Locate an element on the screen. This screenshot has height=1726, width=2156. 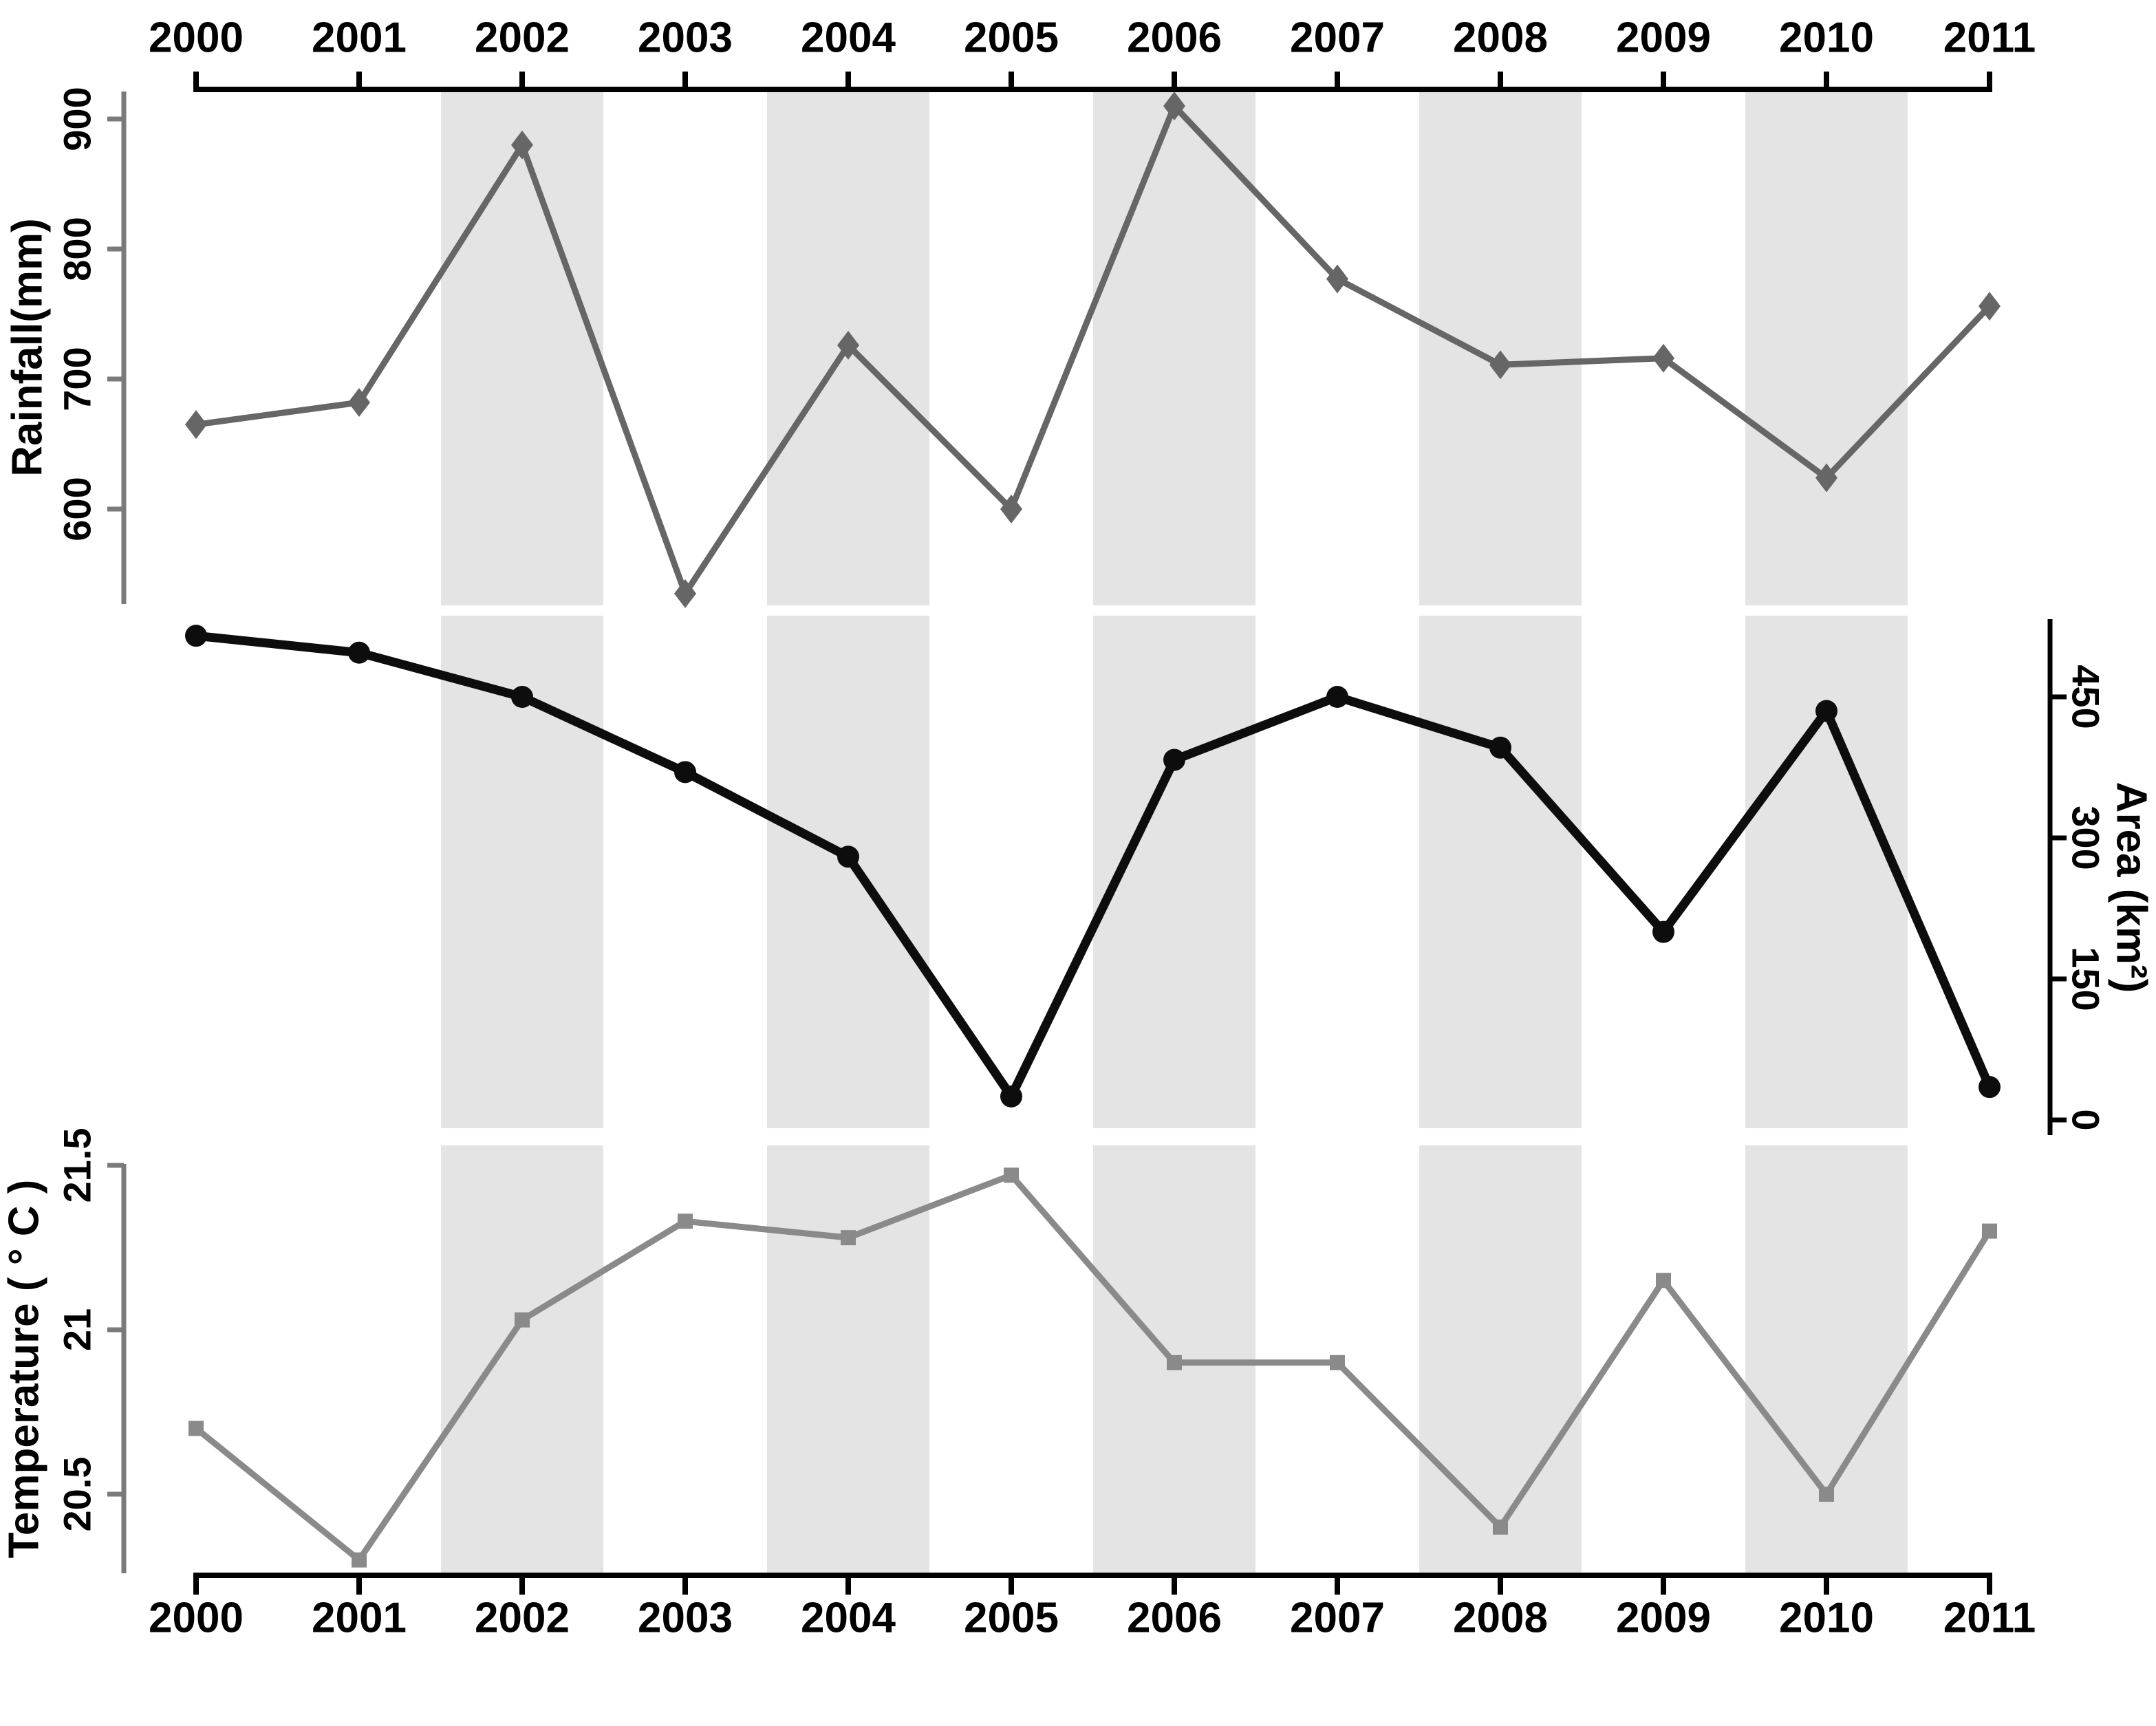
rainfall-tick-label: 800 is located at coordinates (77, 249).